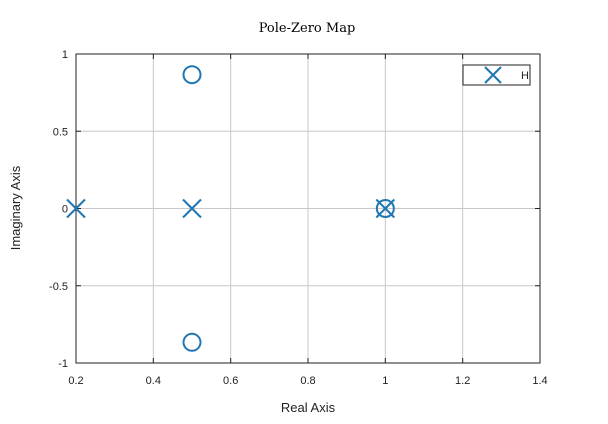 Image resolution: width=608 pixels, height=424 pixels. Describe the element at coordinates (462, 381) in the screenshot. I see `x-tick-label: 1.2` at that location.